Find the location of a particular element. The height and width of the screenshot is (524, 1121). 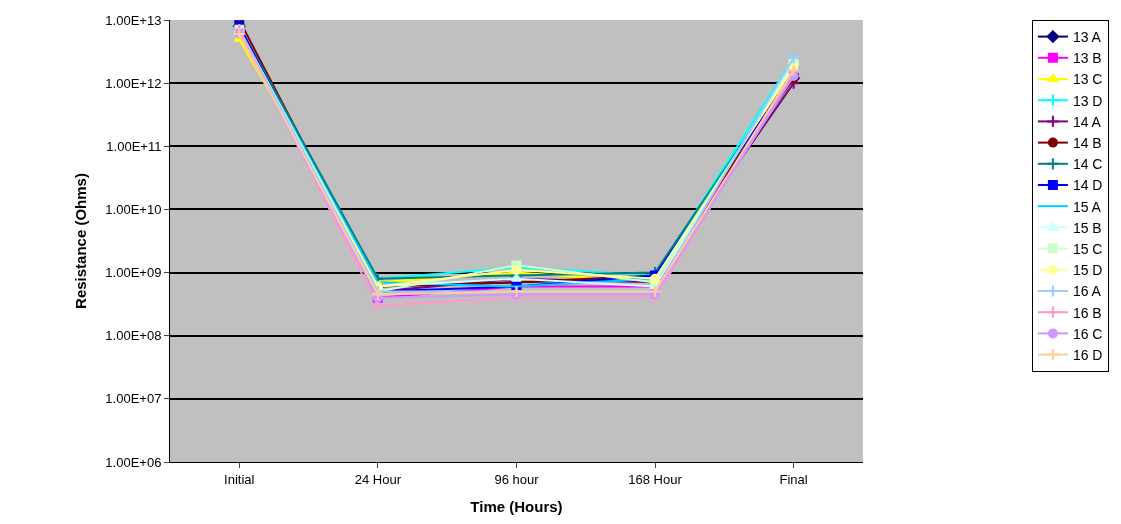

legend-label: 16 B is located at coordinates (1087, 312).